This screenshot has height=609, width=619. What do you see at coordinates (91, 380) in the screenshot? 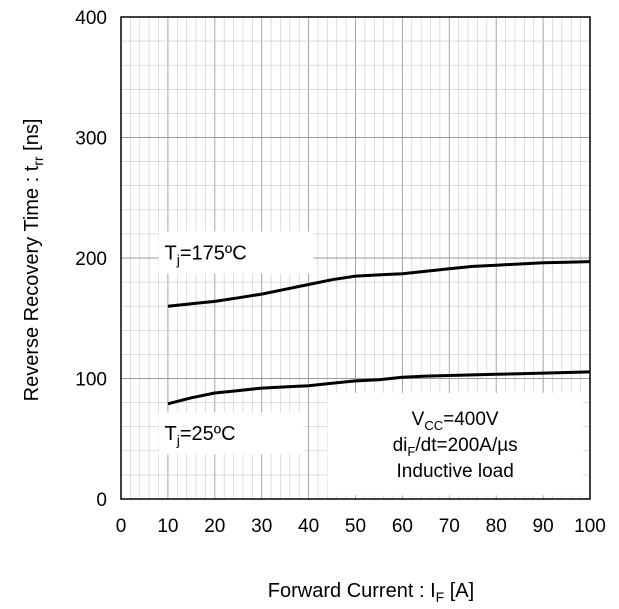
I see `y-tick-label: 100` at bounding box center [91, 380].